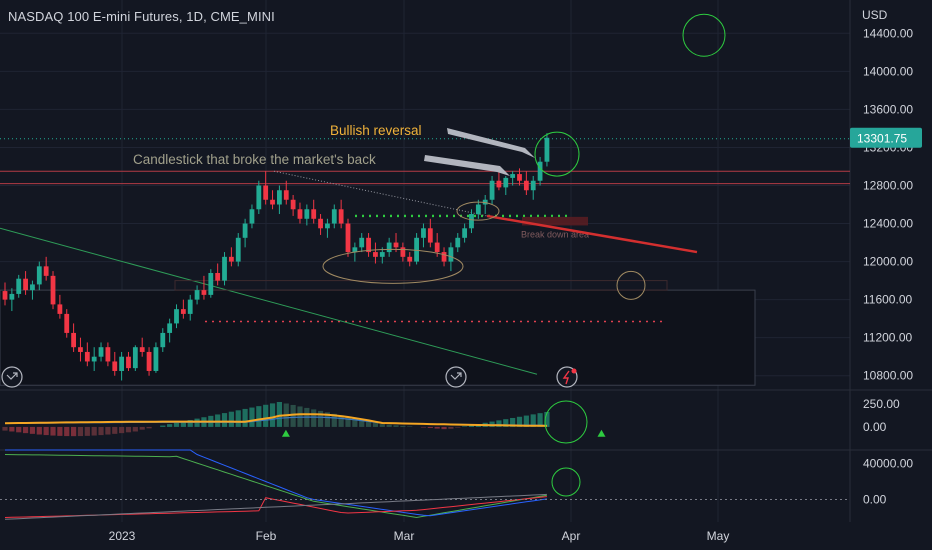 The image size is (932, 550). Describe the element at coordinates (491, 143) in the screenshot. I see `bullish-arrow` at that location.